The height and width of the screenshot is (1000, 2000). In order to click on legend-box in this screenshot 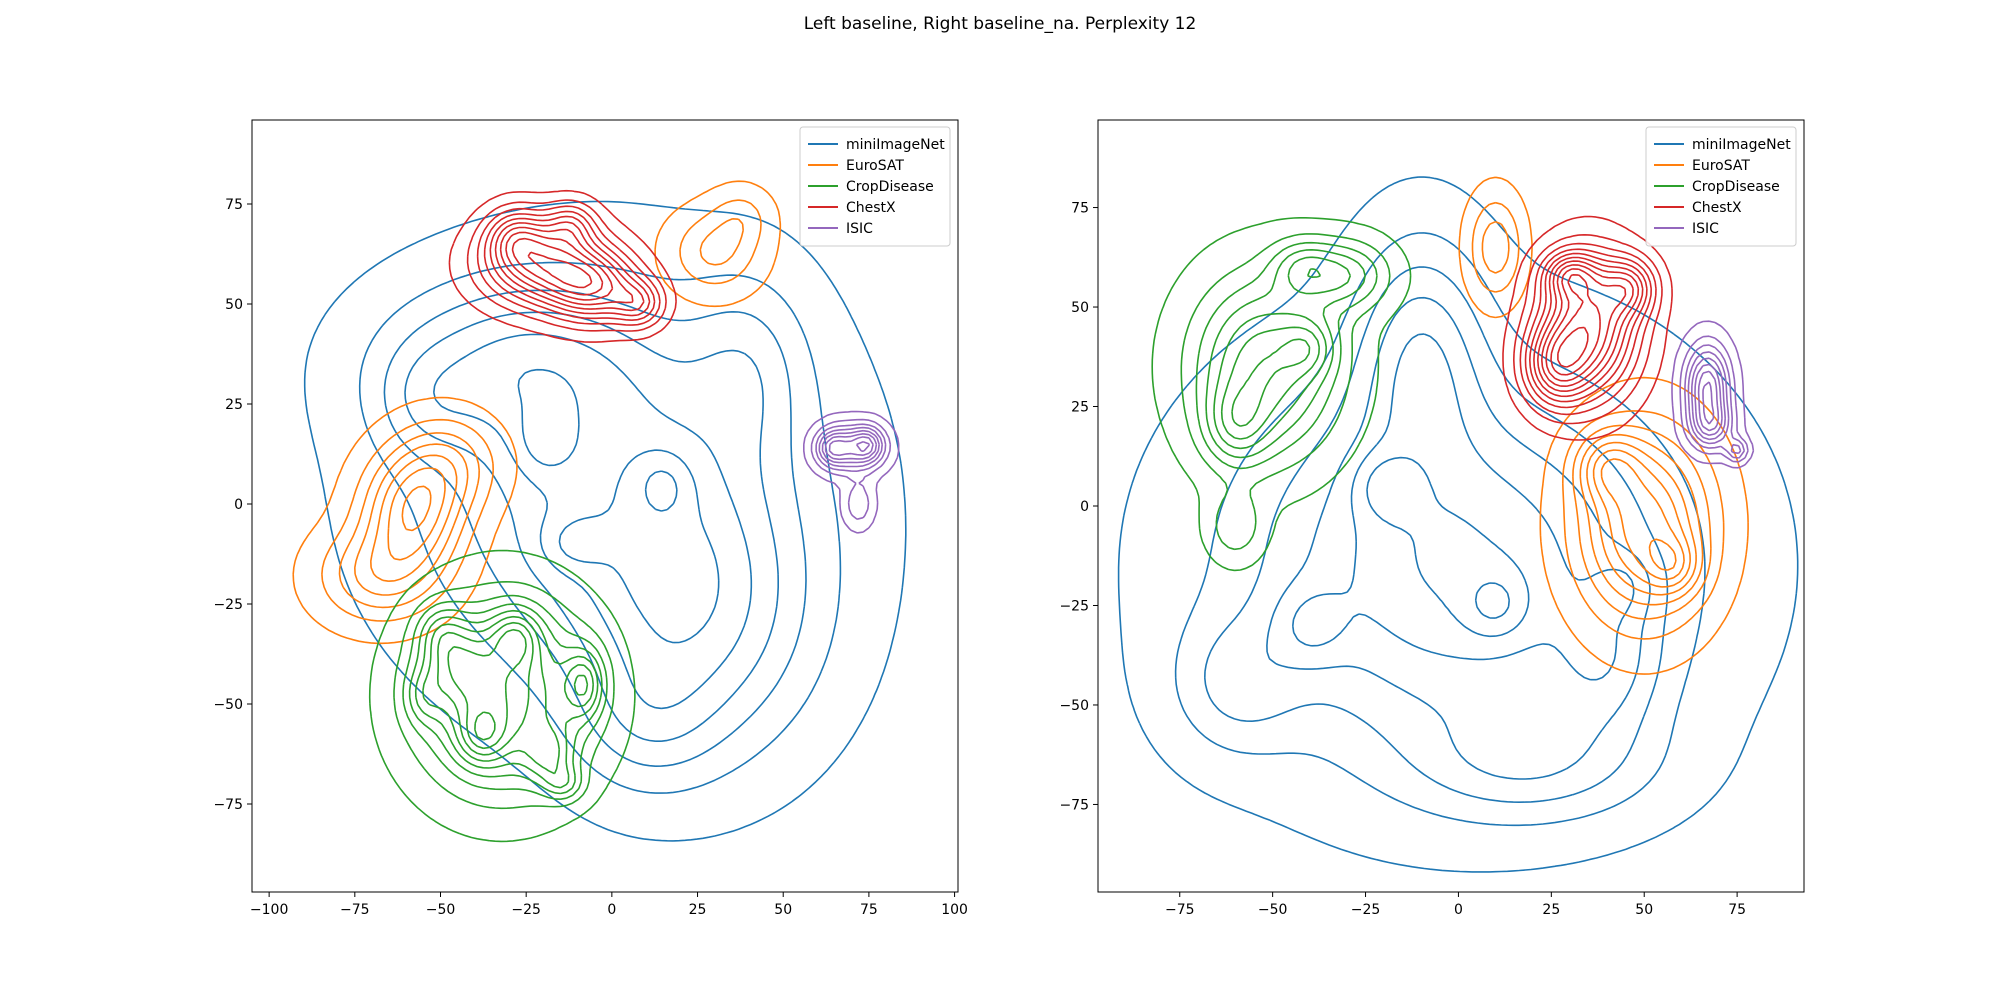, I will do `click(1721, 186)`.